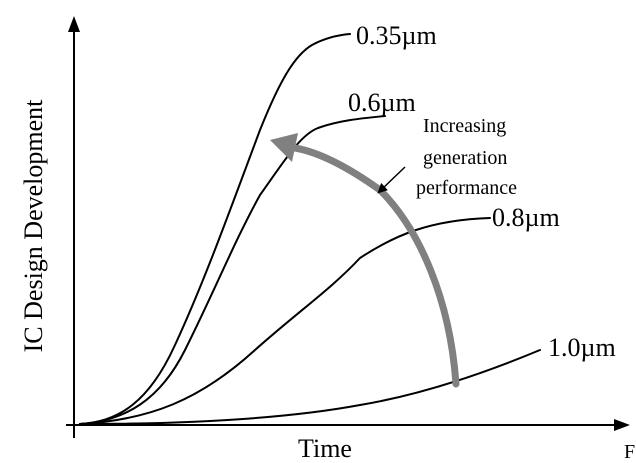 Image resolution: width=636 pixels, height=463 pixels. I want to click on annotation-pointer, so click(391, 180).